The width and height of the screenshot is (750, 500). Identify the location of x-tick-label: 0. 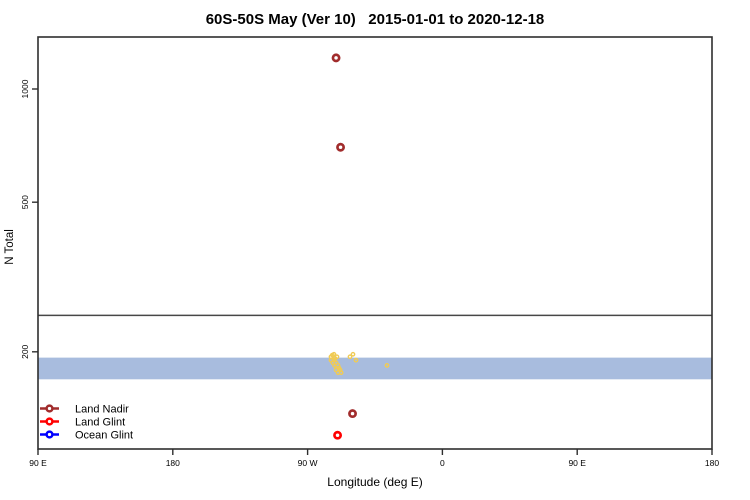
(442, 463).